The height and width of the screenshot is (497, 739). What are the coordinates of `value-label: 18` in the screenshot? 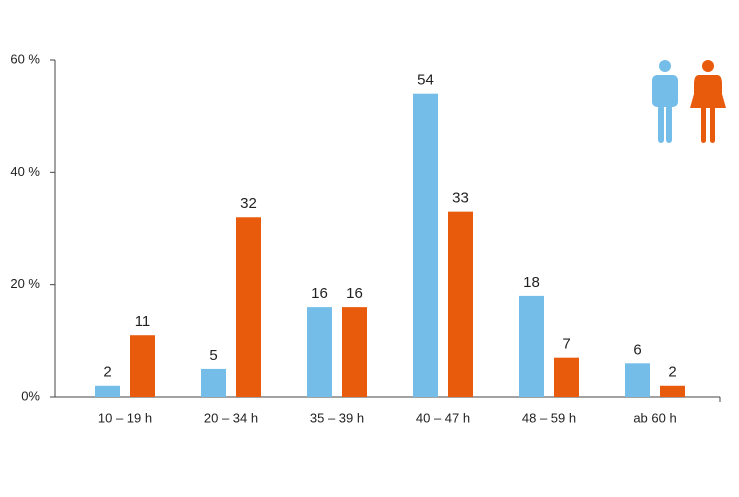 It's located at (531, 282).